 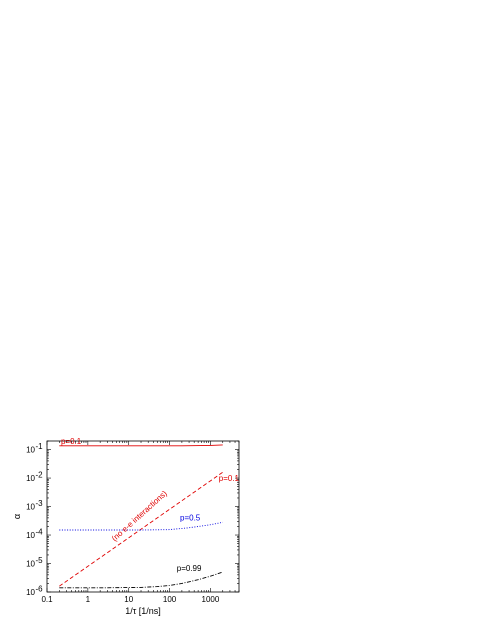 What do you see at coordinates (170, 599) in the screenshot?
I see `x-tick-label: 100` at bounding box center [170, 599].